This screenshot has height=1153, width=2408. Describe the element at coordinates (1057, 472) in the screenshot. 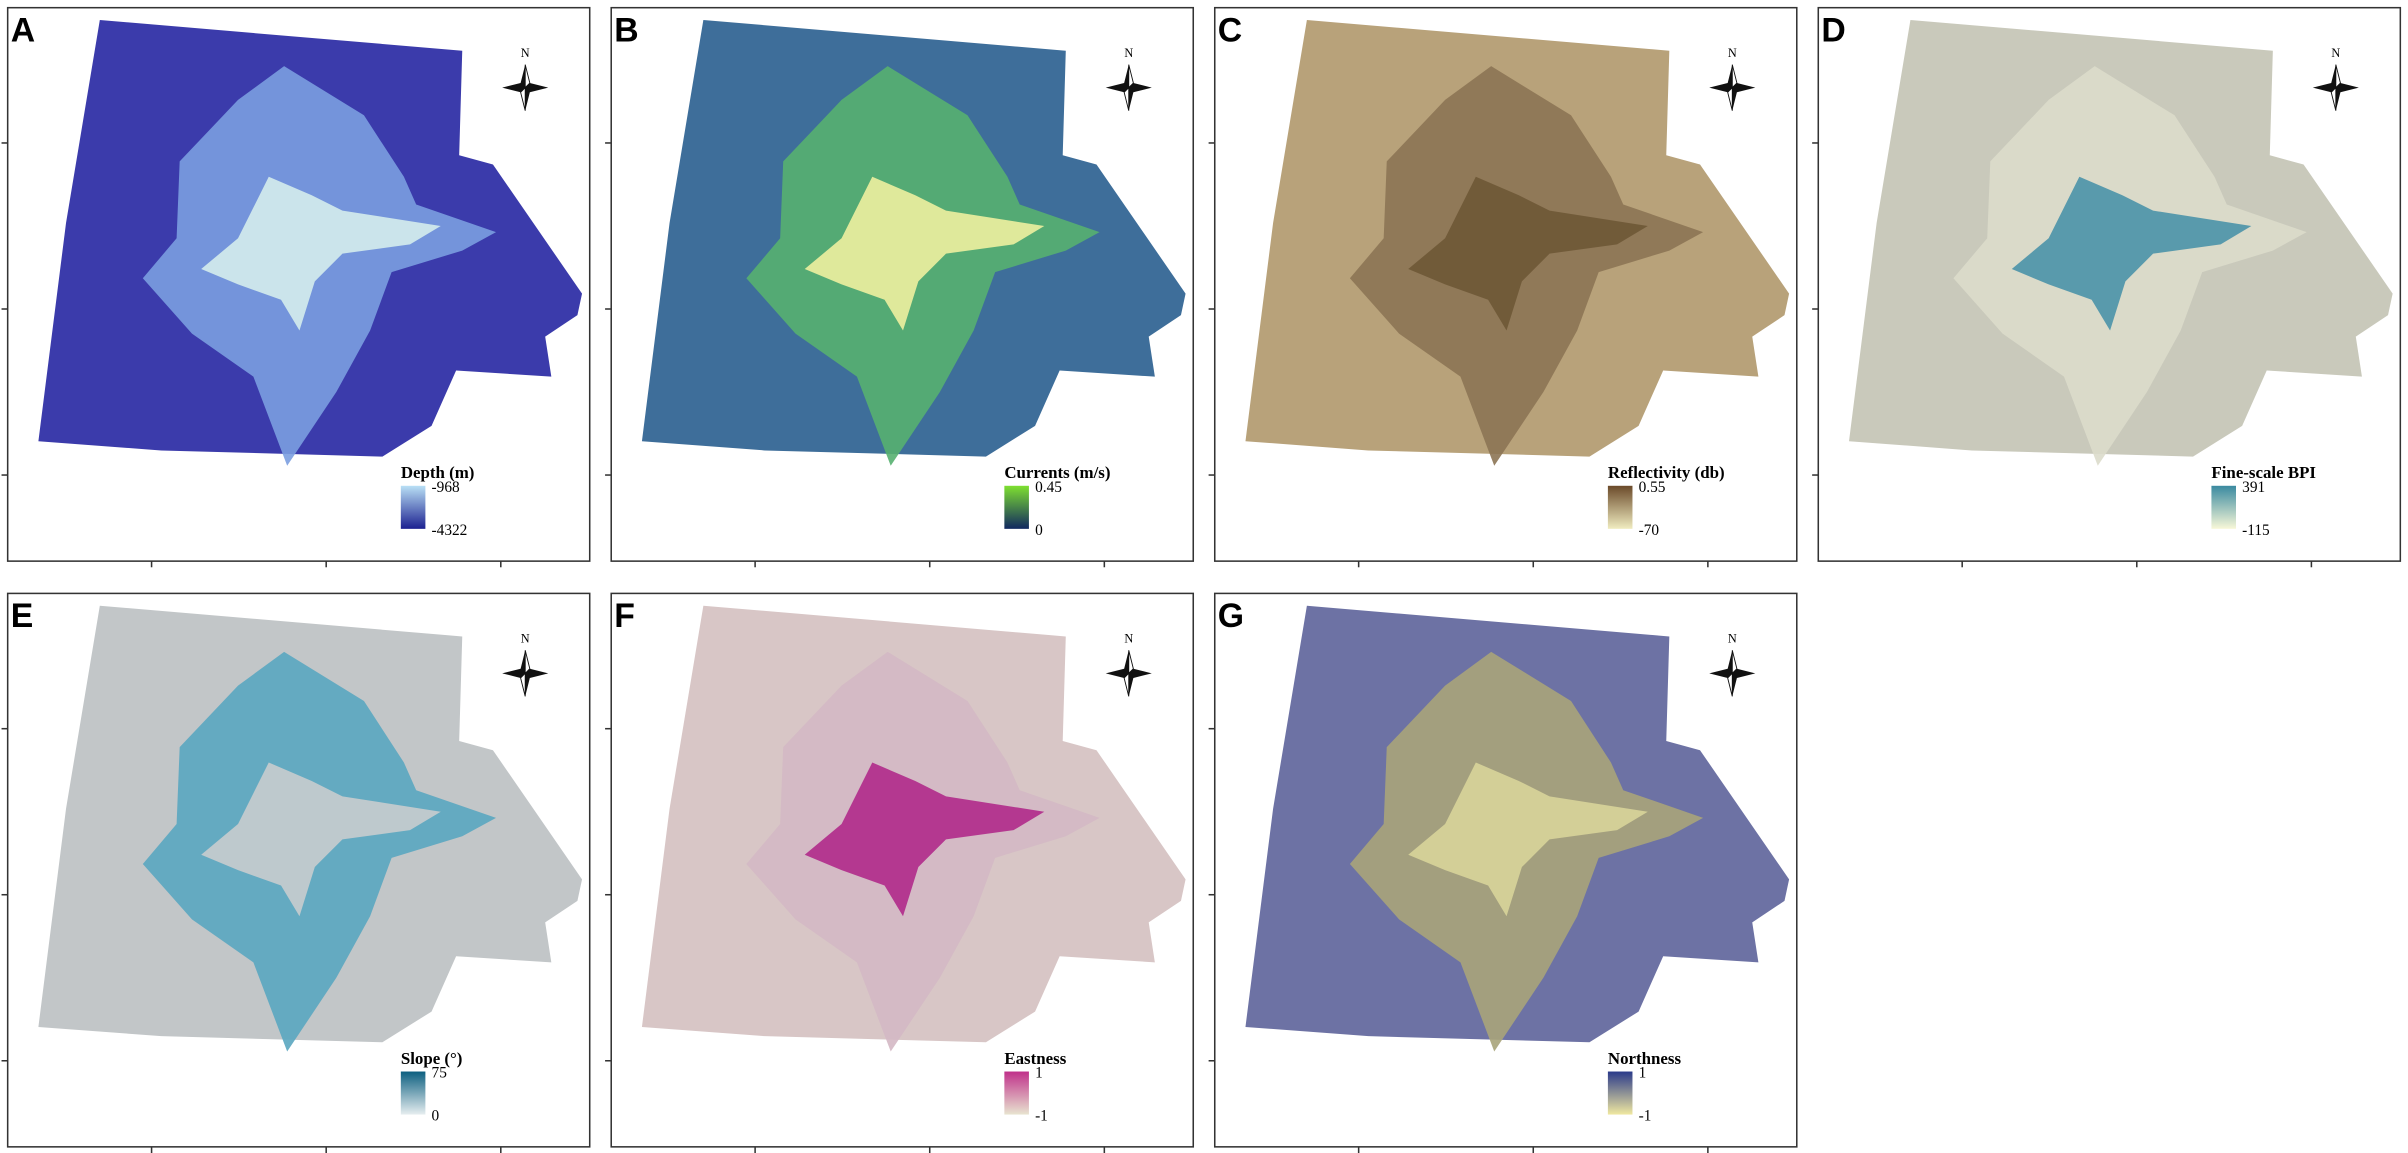

I see `legend-title: Currents (m/s)` at that location.